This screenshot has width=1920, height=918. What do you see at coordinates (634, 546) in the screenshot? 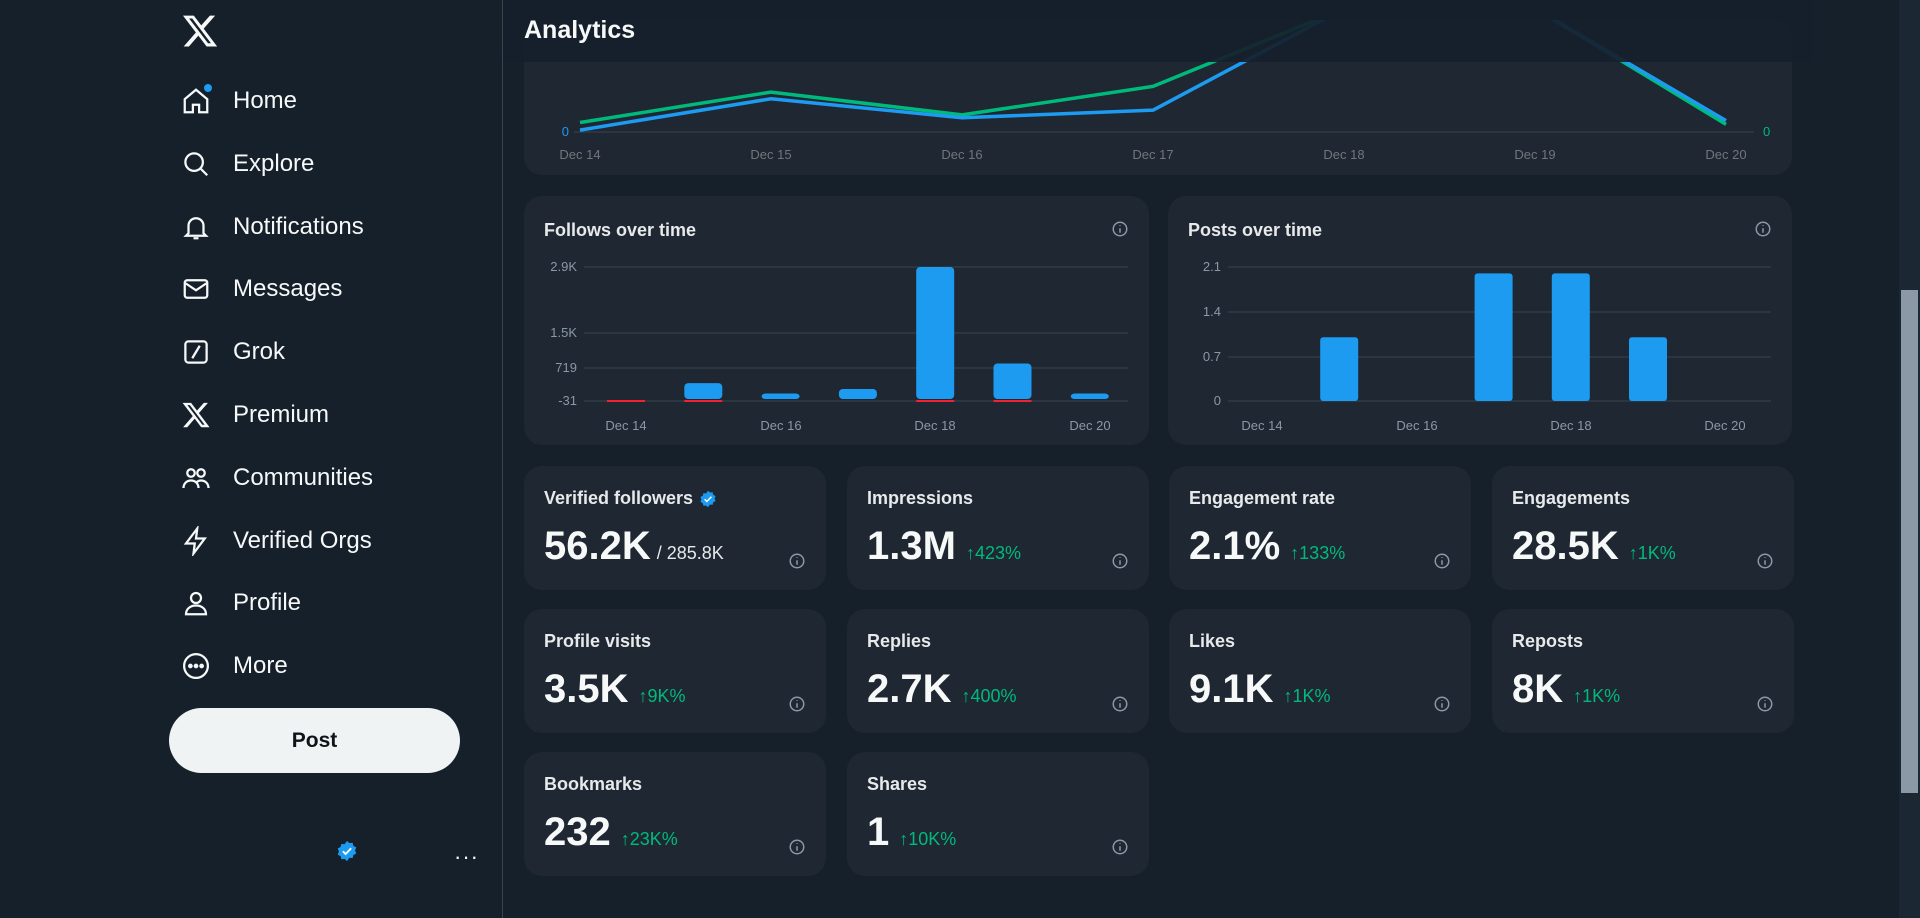
I see `stat-value-row: 56.2K / 285.8K` at bounding box center [634, 546].